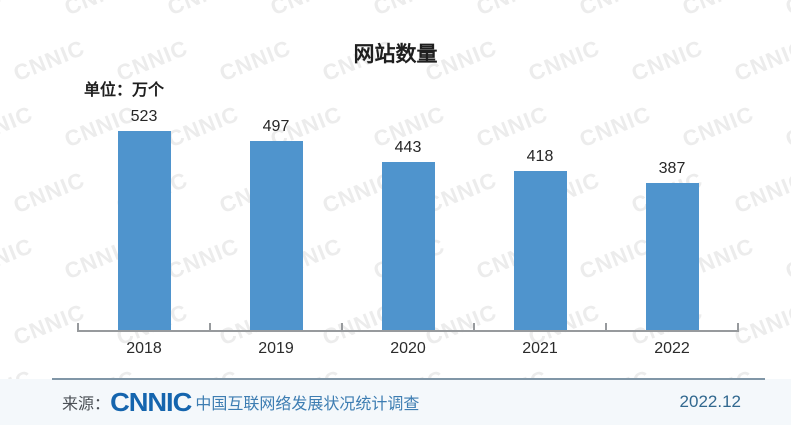  I want to click on bar-slot: 523, so click(144, 216).